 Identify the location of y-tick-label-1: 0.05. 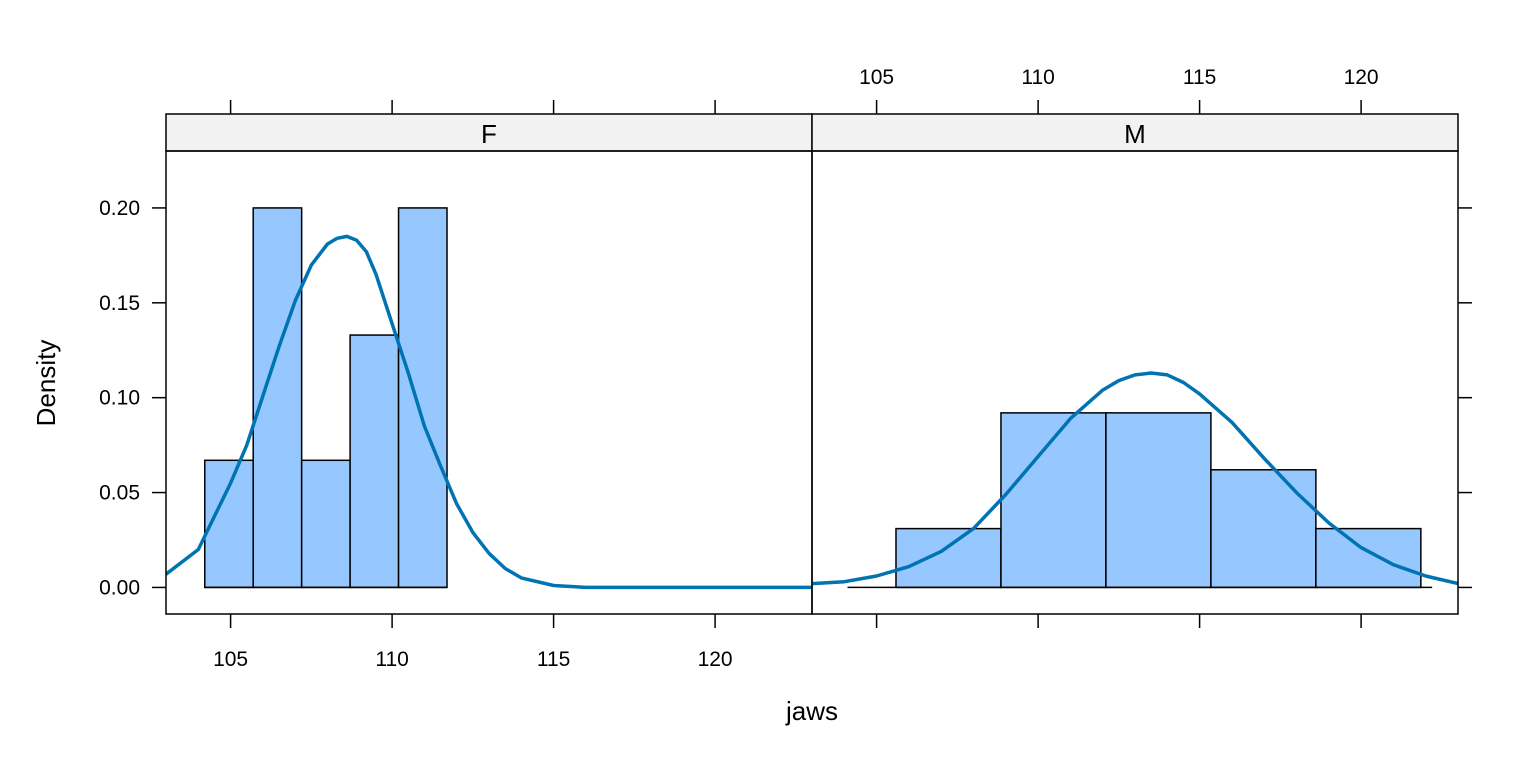
(119, 493).